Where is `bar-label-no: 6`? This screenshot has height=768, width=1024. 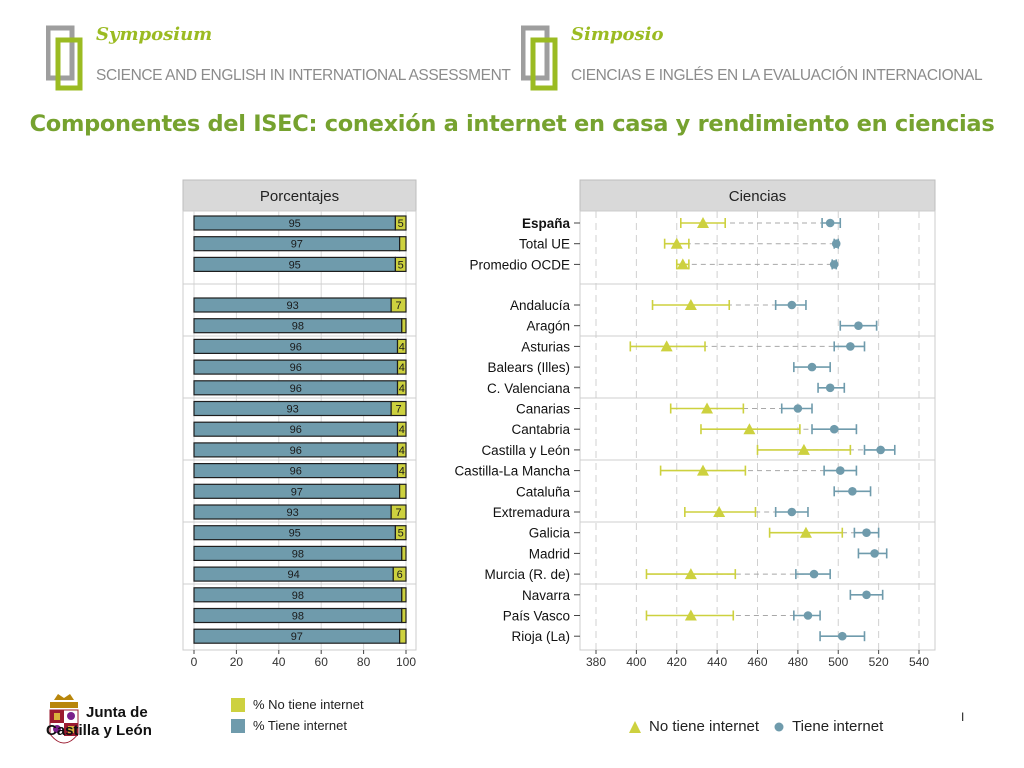
bar-label-no: 6 is located at coordinates (400, 575).